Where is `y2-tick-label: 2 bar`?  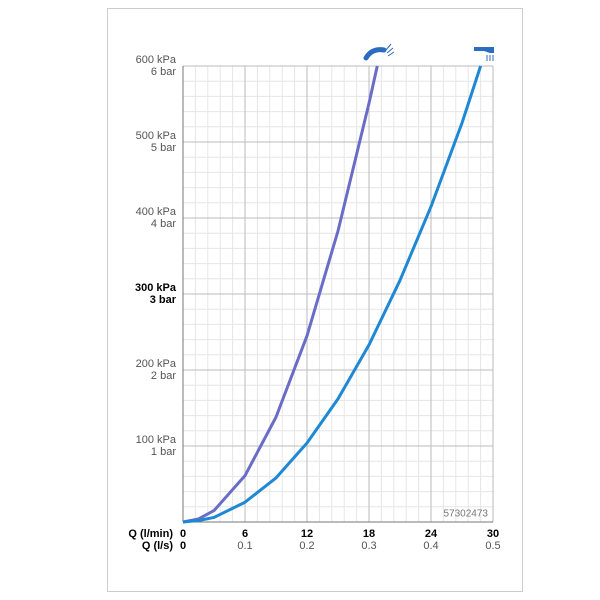
y2-tick-label: 2 bar is located at coordinates (163, 376).